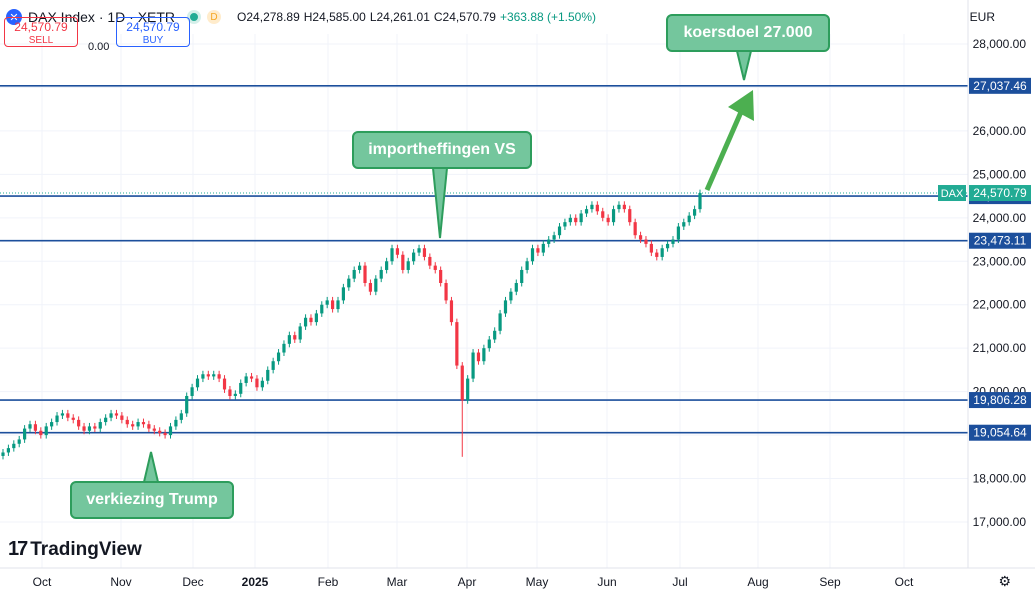  What do you see at coordinates (153, 40) in the screenshot?
I see `buy-label: BUY` at bounding box center [153, 40].